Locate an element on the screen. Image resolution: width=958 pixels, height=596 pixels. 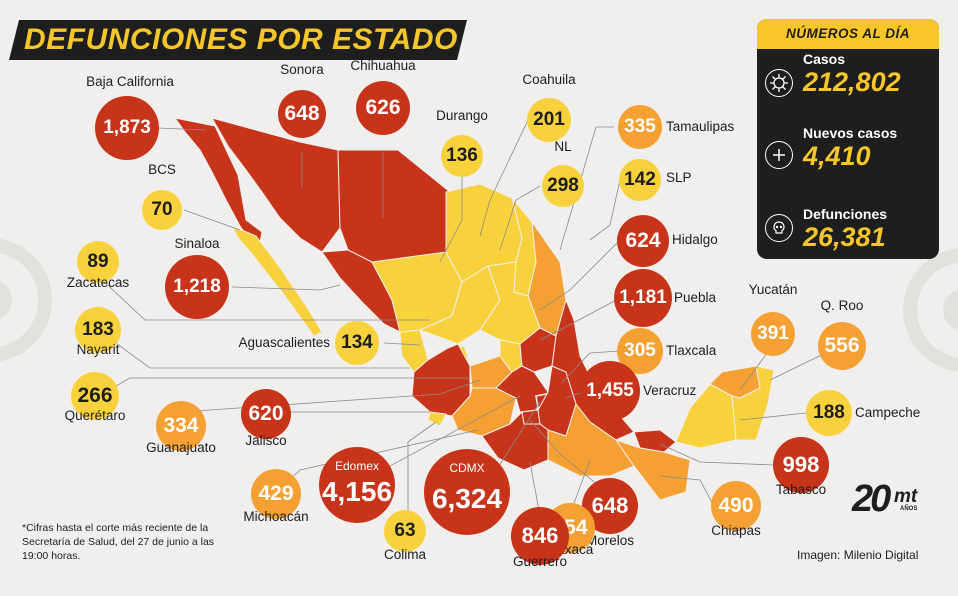
label-colima: Colima is located at coordinates (404, 554).